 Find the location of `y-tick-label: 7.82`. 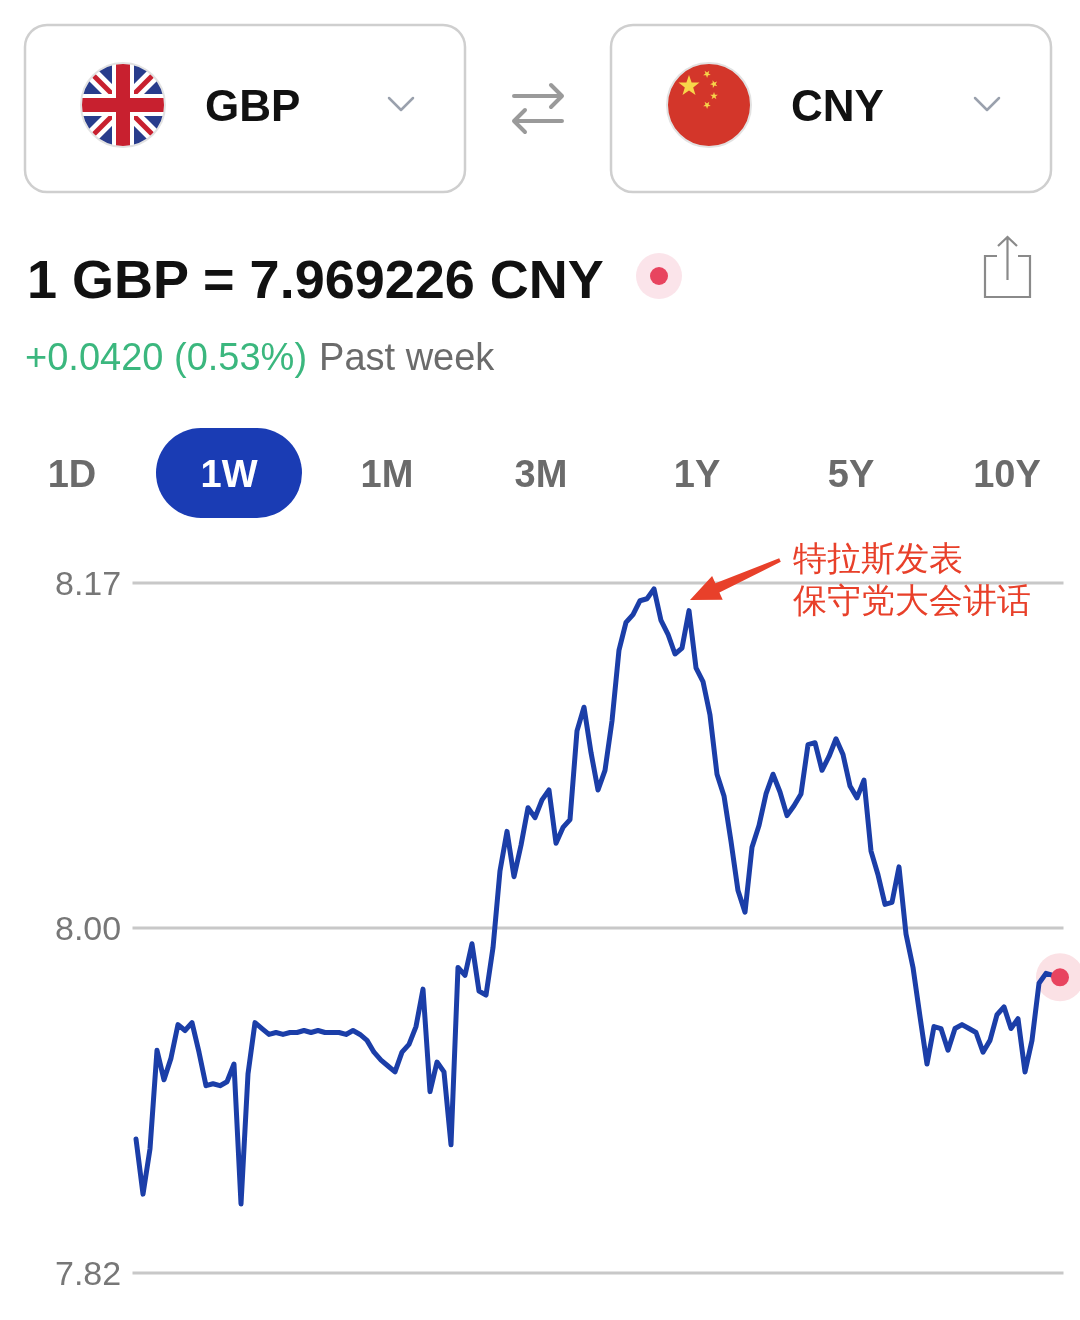

y-tick-label: 7.82 is located at coordinates (88, 1273).